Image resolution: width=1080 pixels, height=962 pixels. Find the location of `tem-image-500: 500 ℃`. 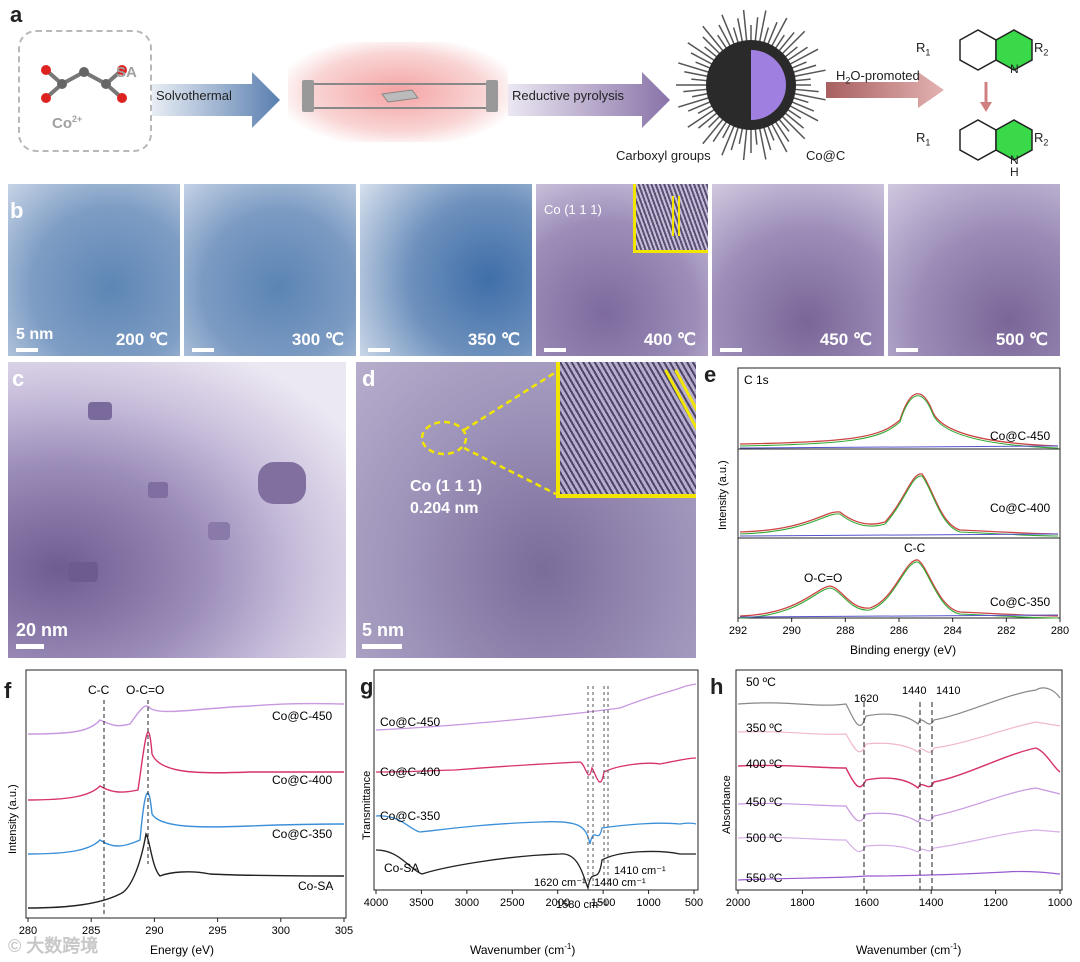

tem-image-500: 500 ℃ is located at coordinates (974, 270).